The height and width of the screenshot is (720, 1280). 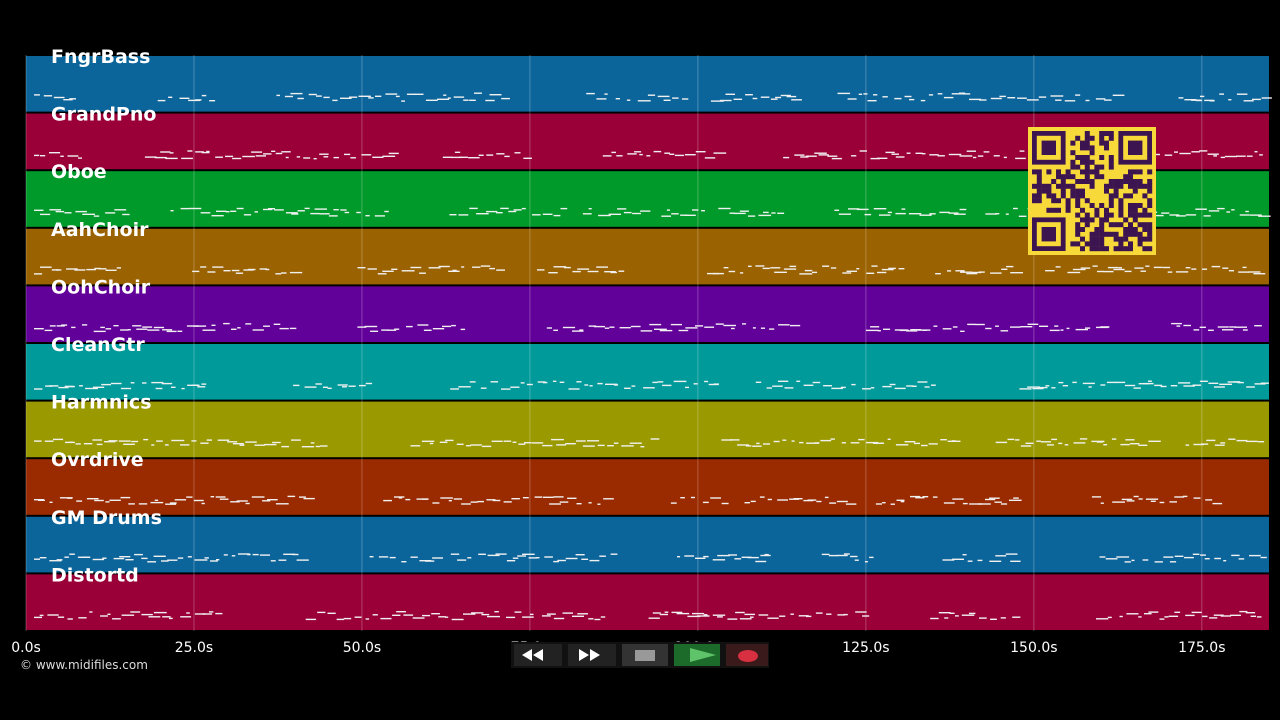 I want to click on qr-code, so click(x=1092, y=191).